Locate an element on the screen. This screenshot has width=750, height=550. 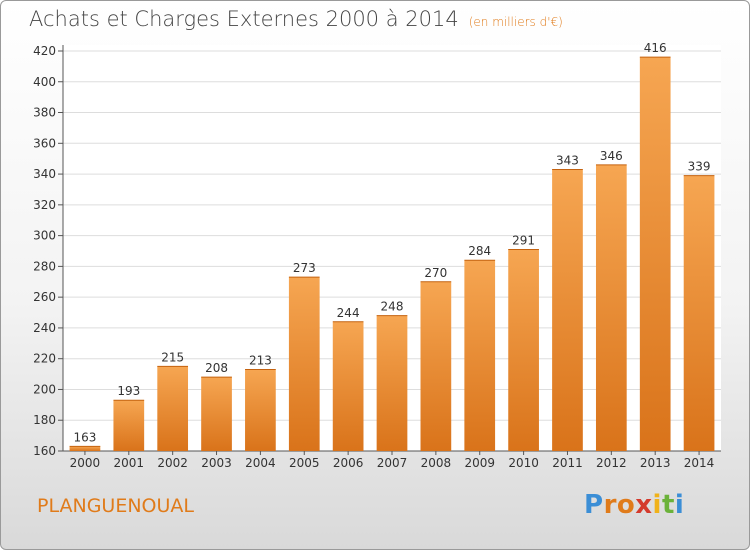
x-tick-label: 2000 is located at coordinates (85, 463).